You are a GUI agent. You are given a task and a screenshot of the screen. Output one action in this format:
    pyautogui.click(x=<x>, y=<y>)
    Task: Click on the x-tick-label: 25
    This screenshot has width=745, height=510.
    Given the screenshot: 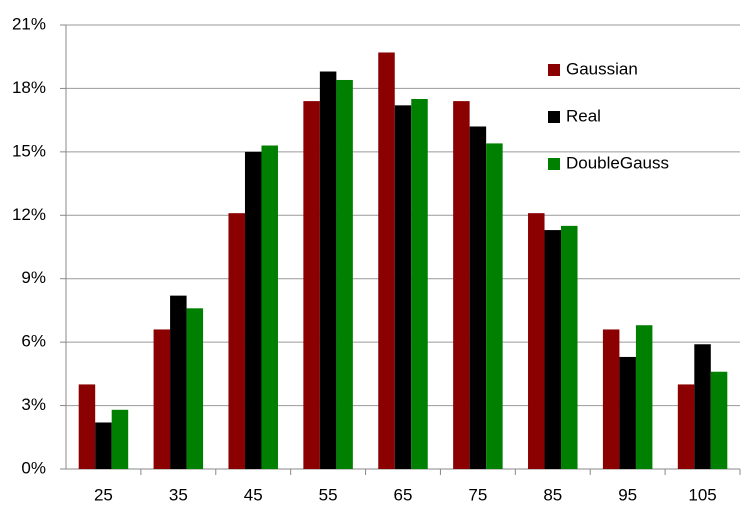 What is the action you would take?
    pyautogui.click(x=103, y=494)
    